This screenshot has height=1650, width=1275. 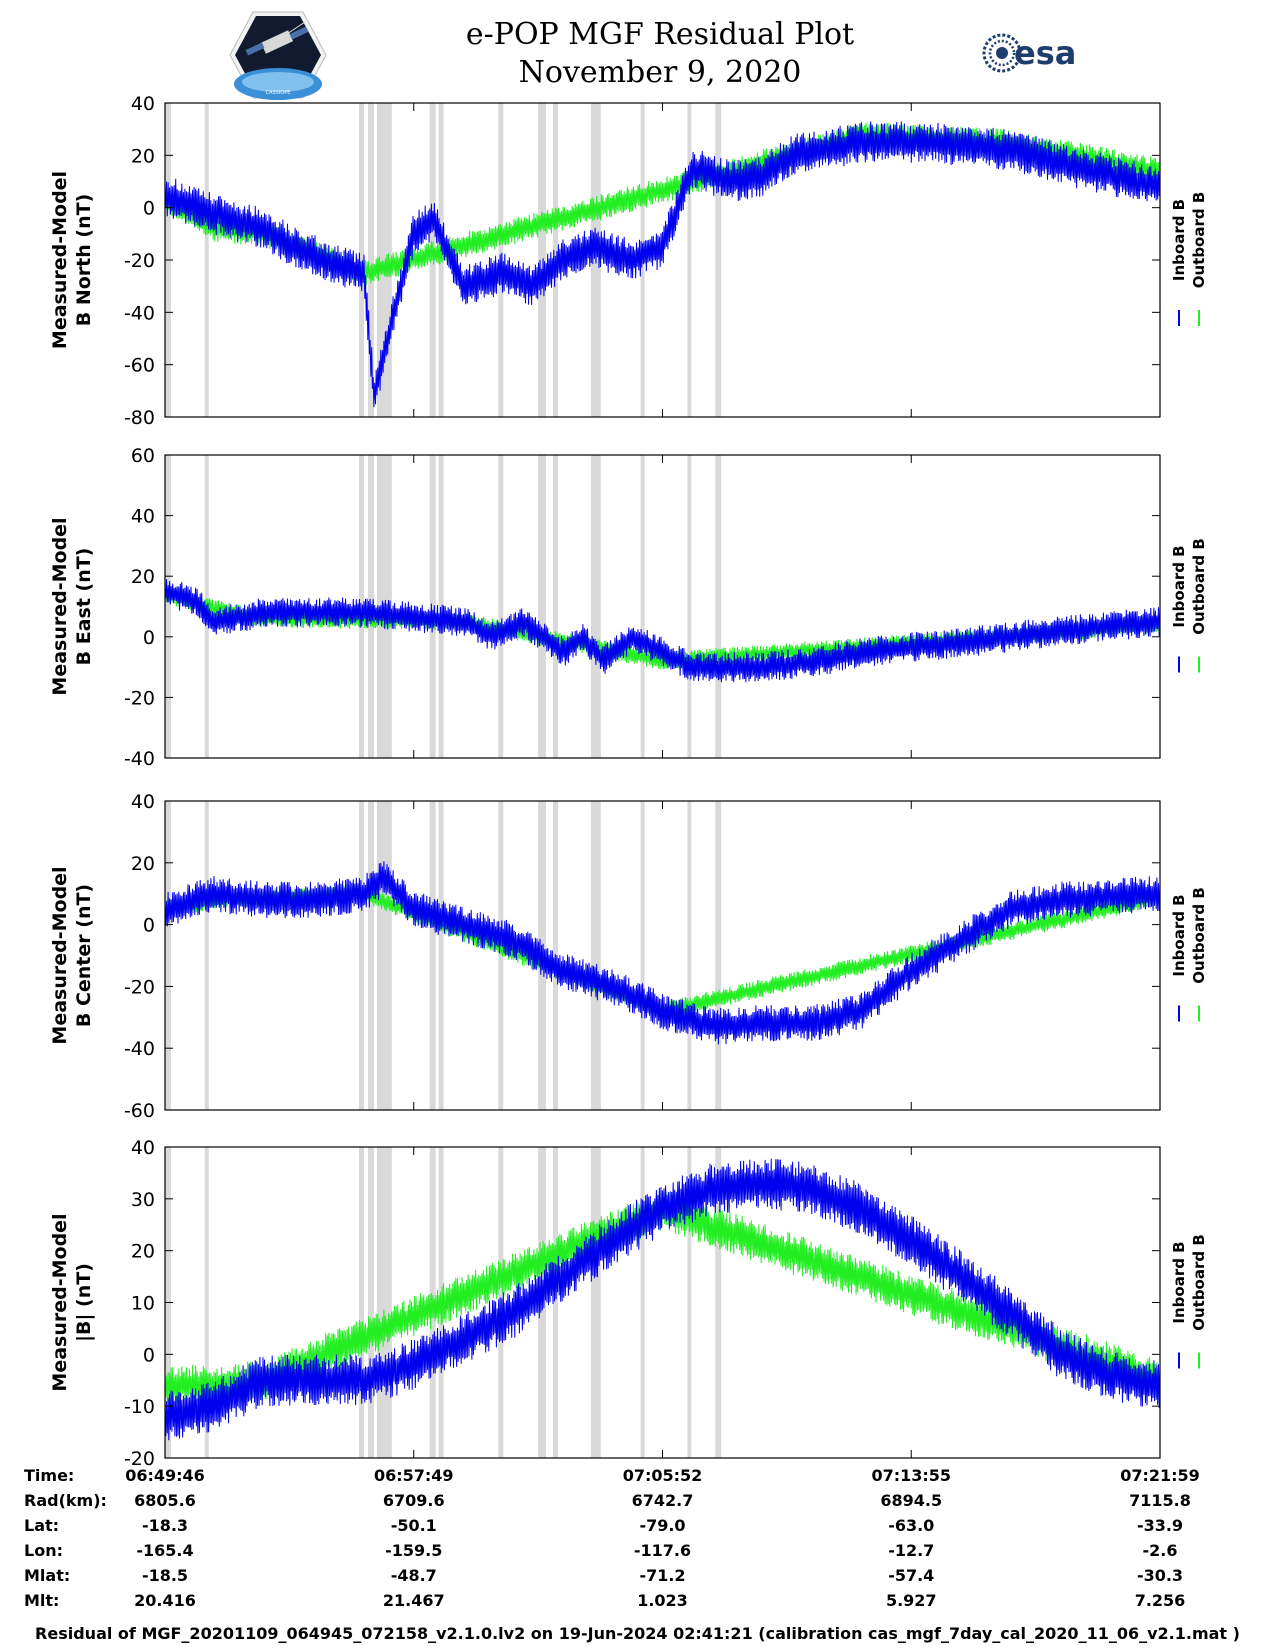 I want to click on y-tick-label: 30, so click(x=143, y=1200).